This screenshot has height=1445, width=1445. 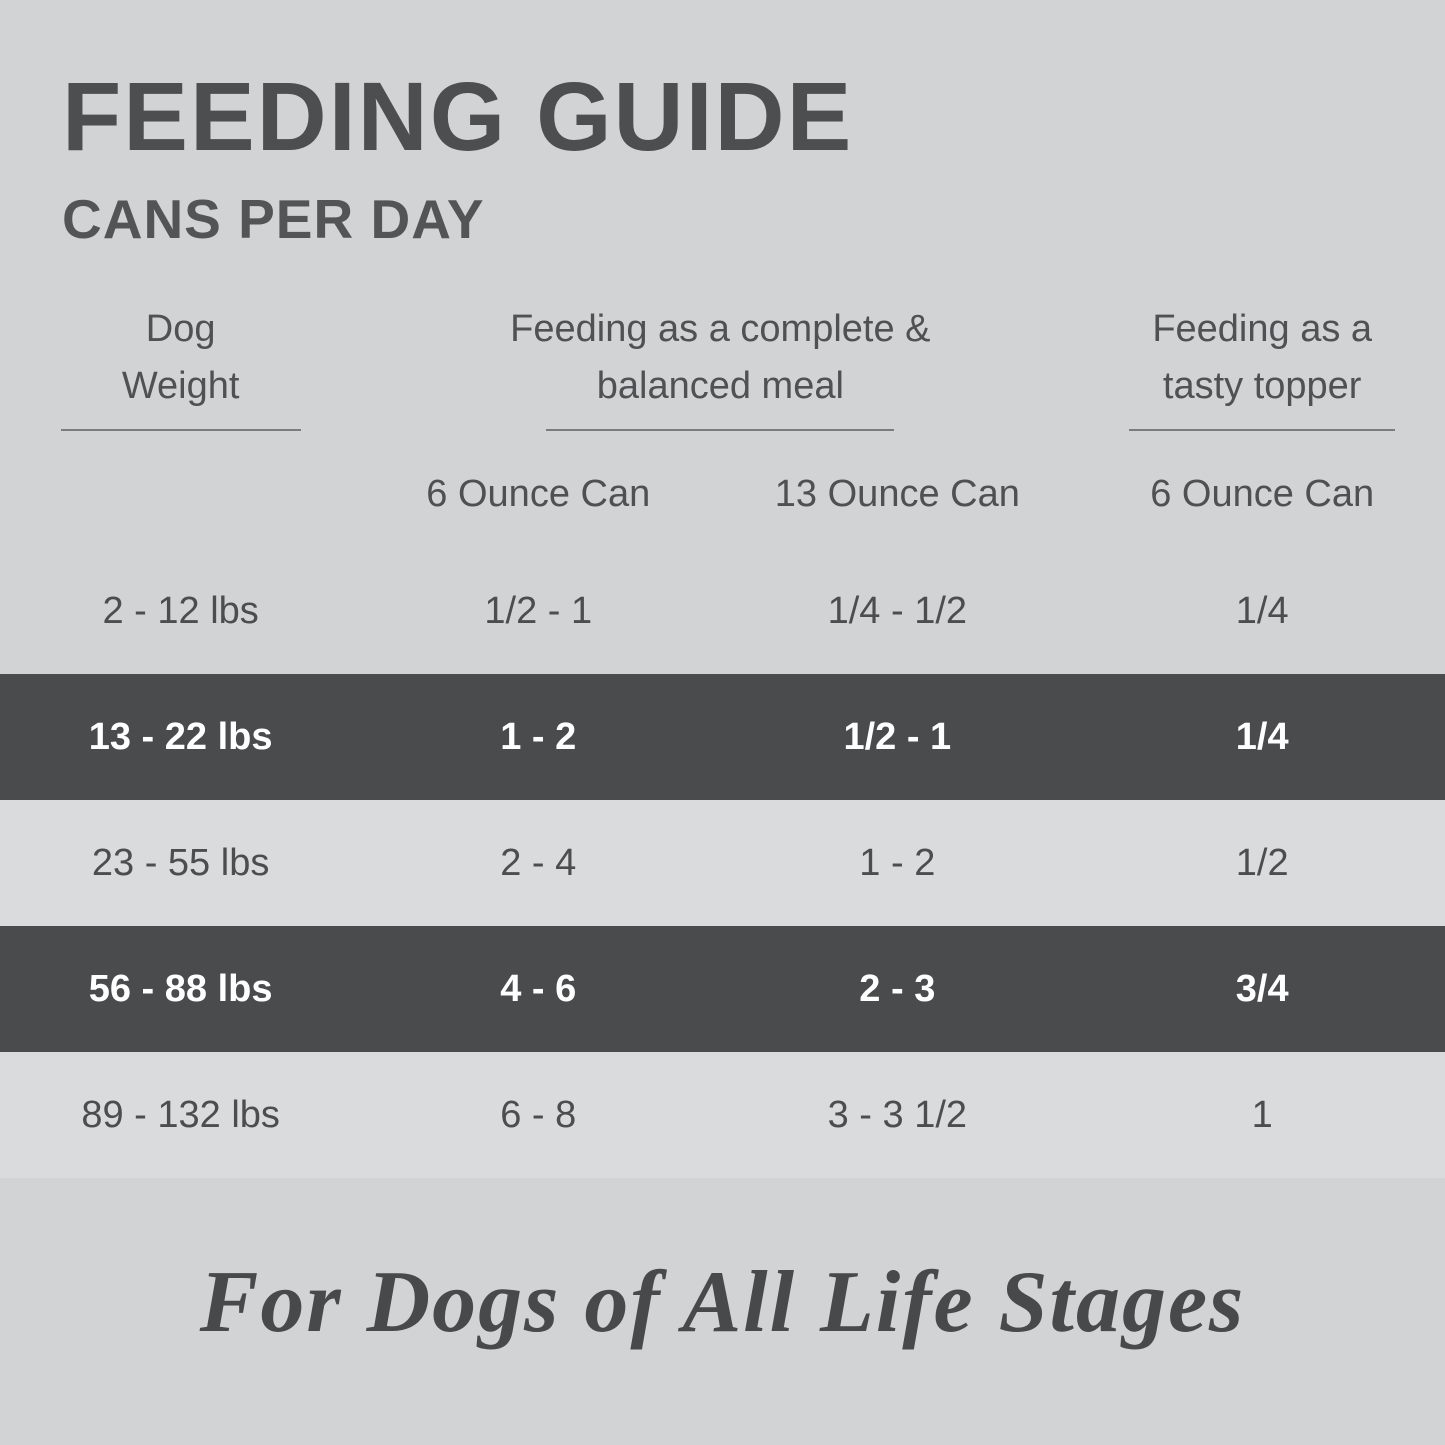 I want to click on subheader-spacer, so click(x=180, y=494).